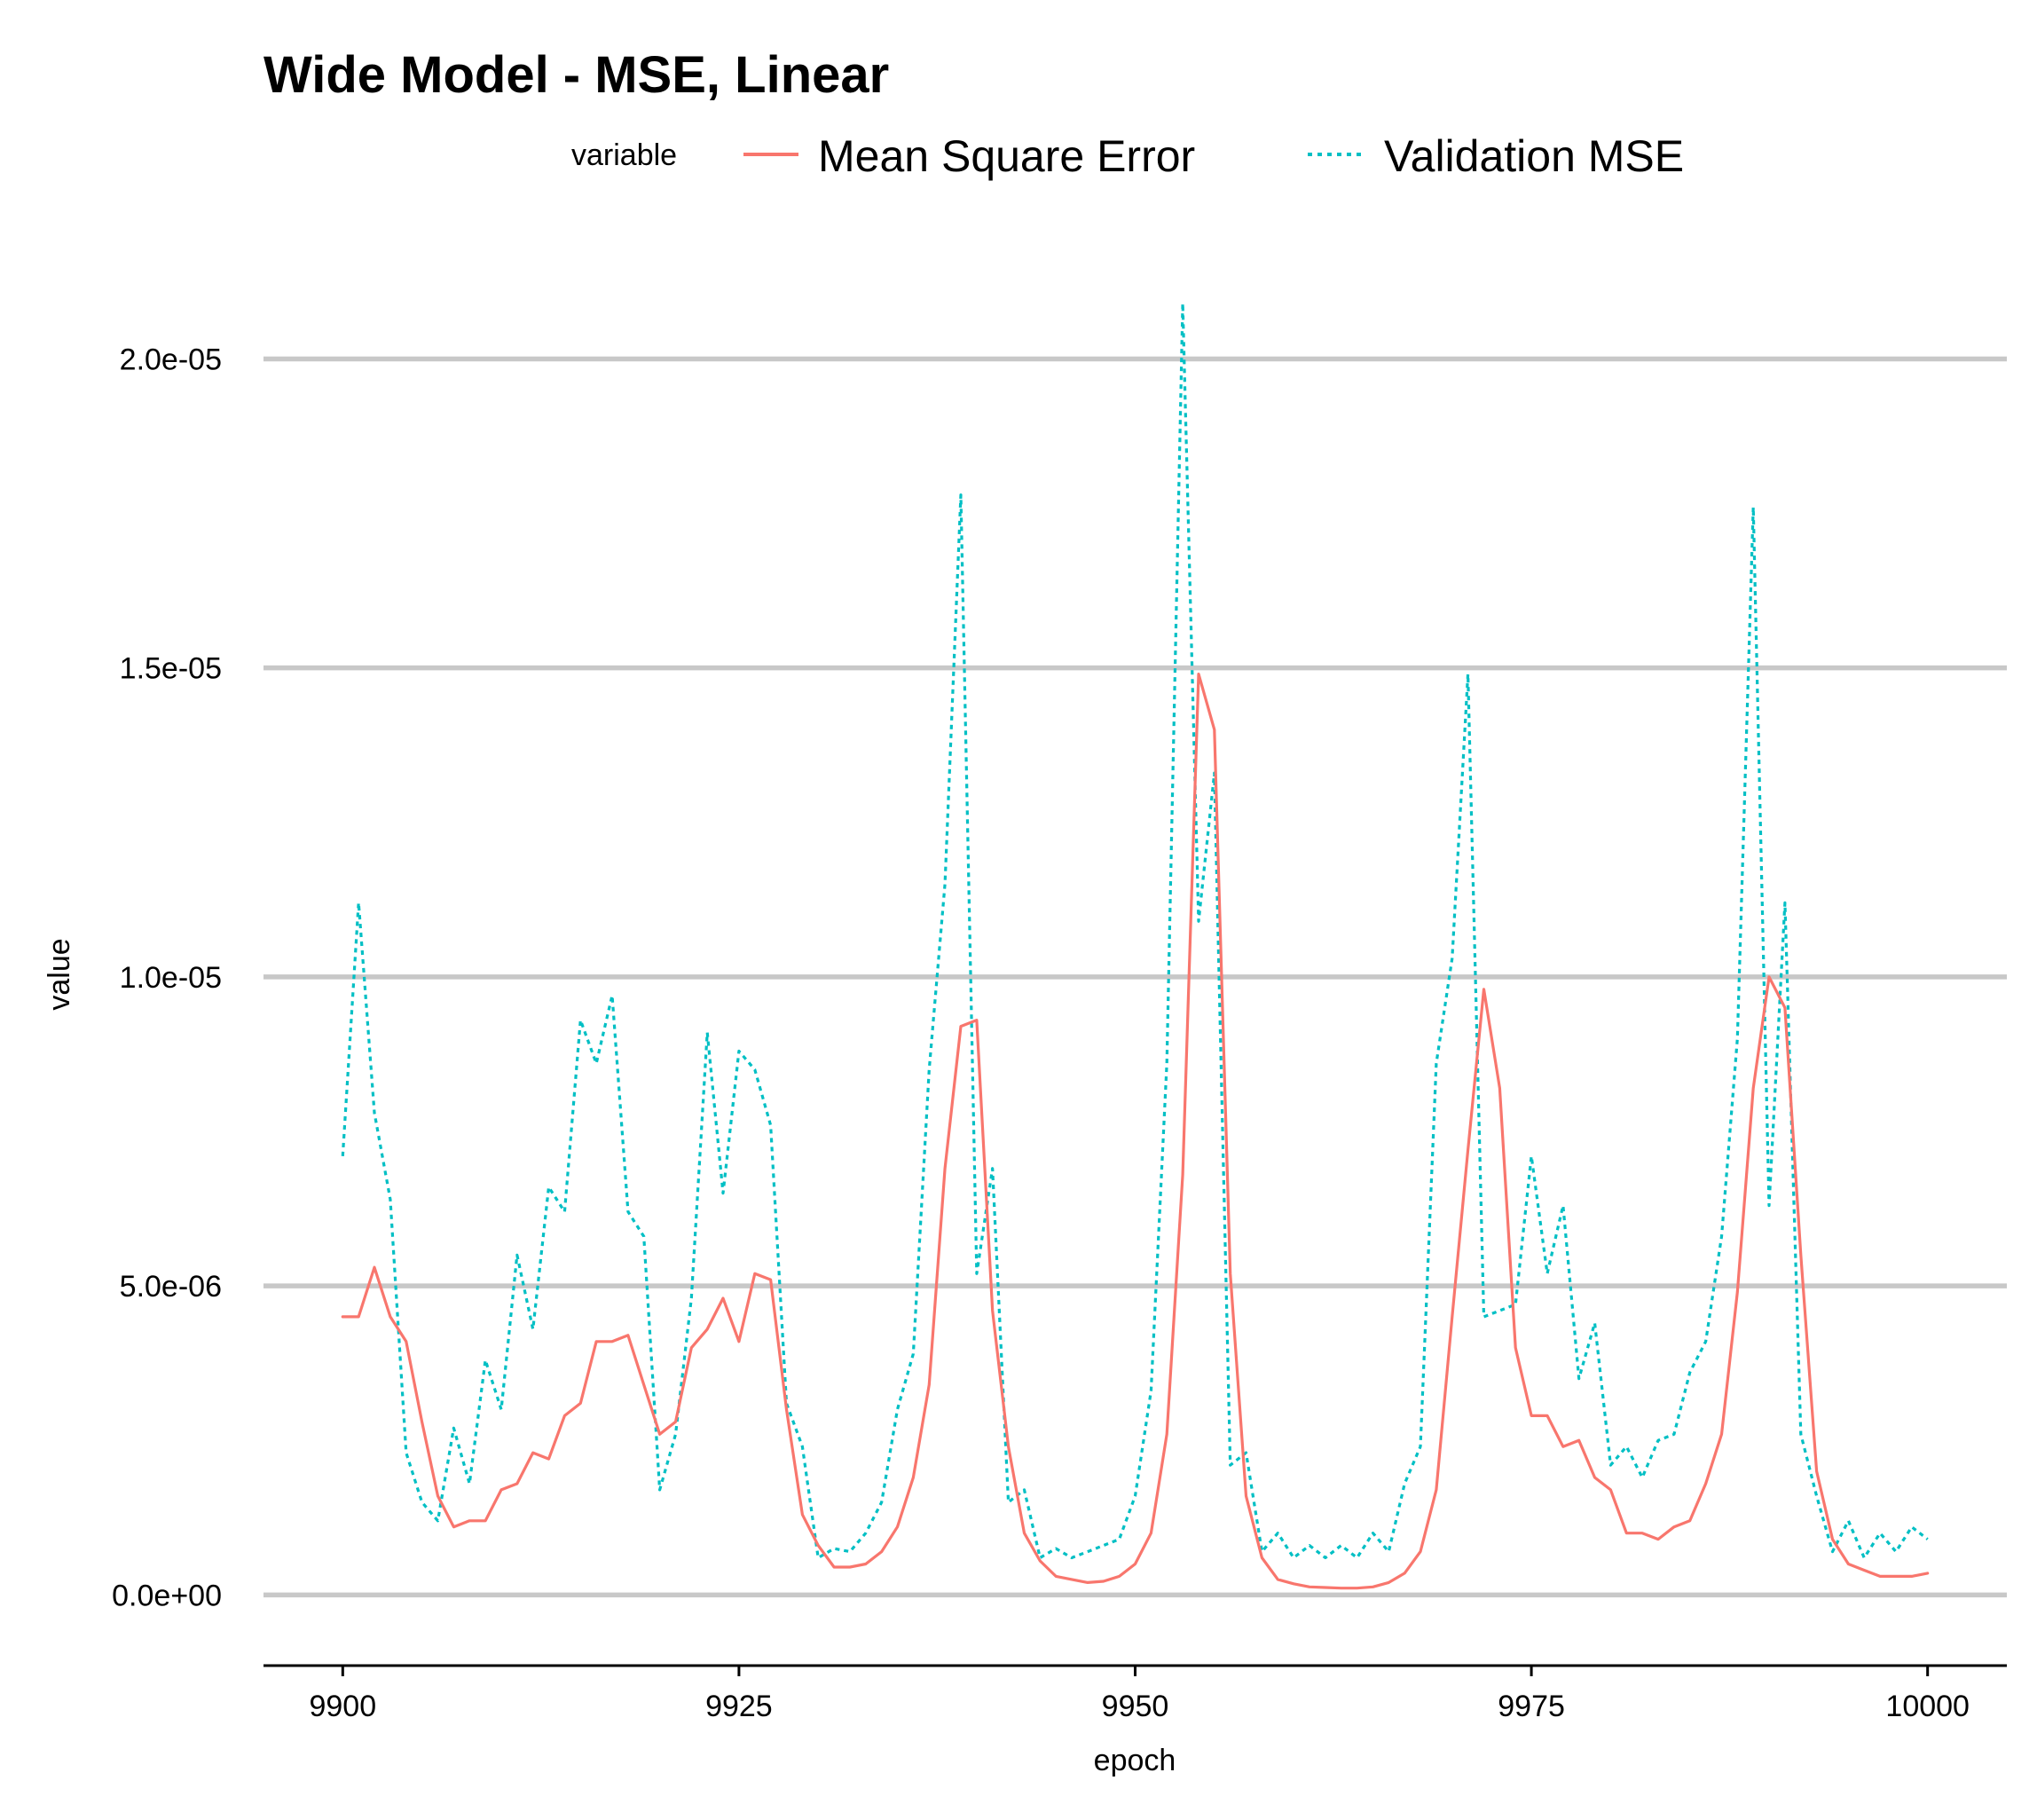  I want to click on y-tick-label-3: 1.5e-05, so click(171, 669).